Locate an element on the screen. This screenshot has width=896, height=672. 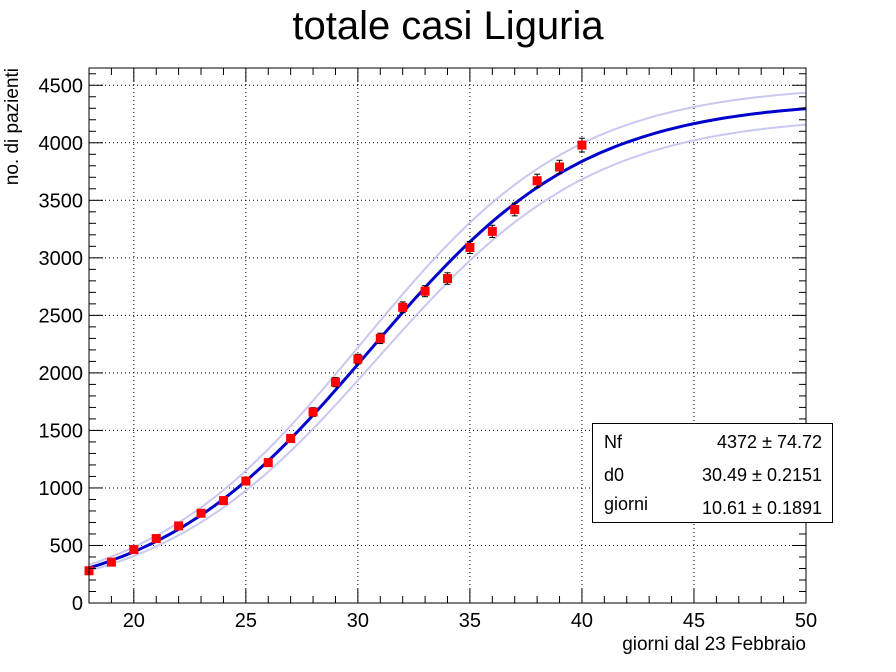
stat-name: giorni is located at coordinates (626, 504).